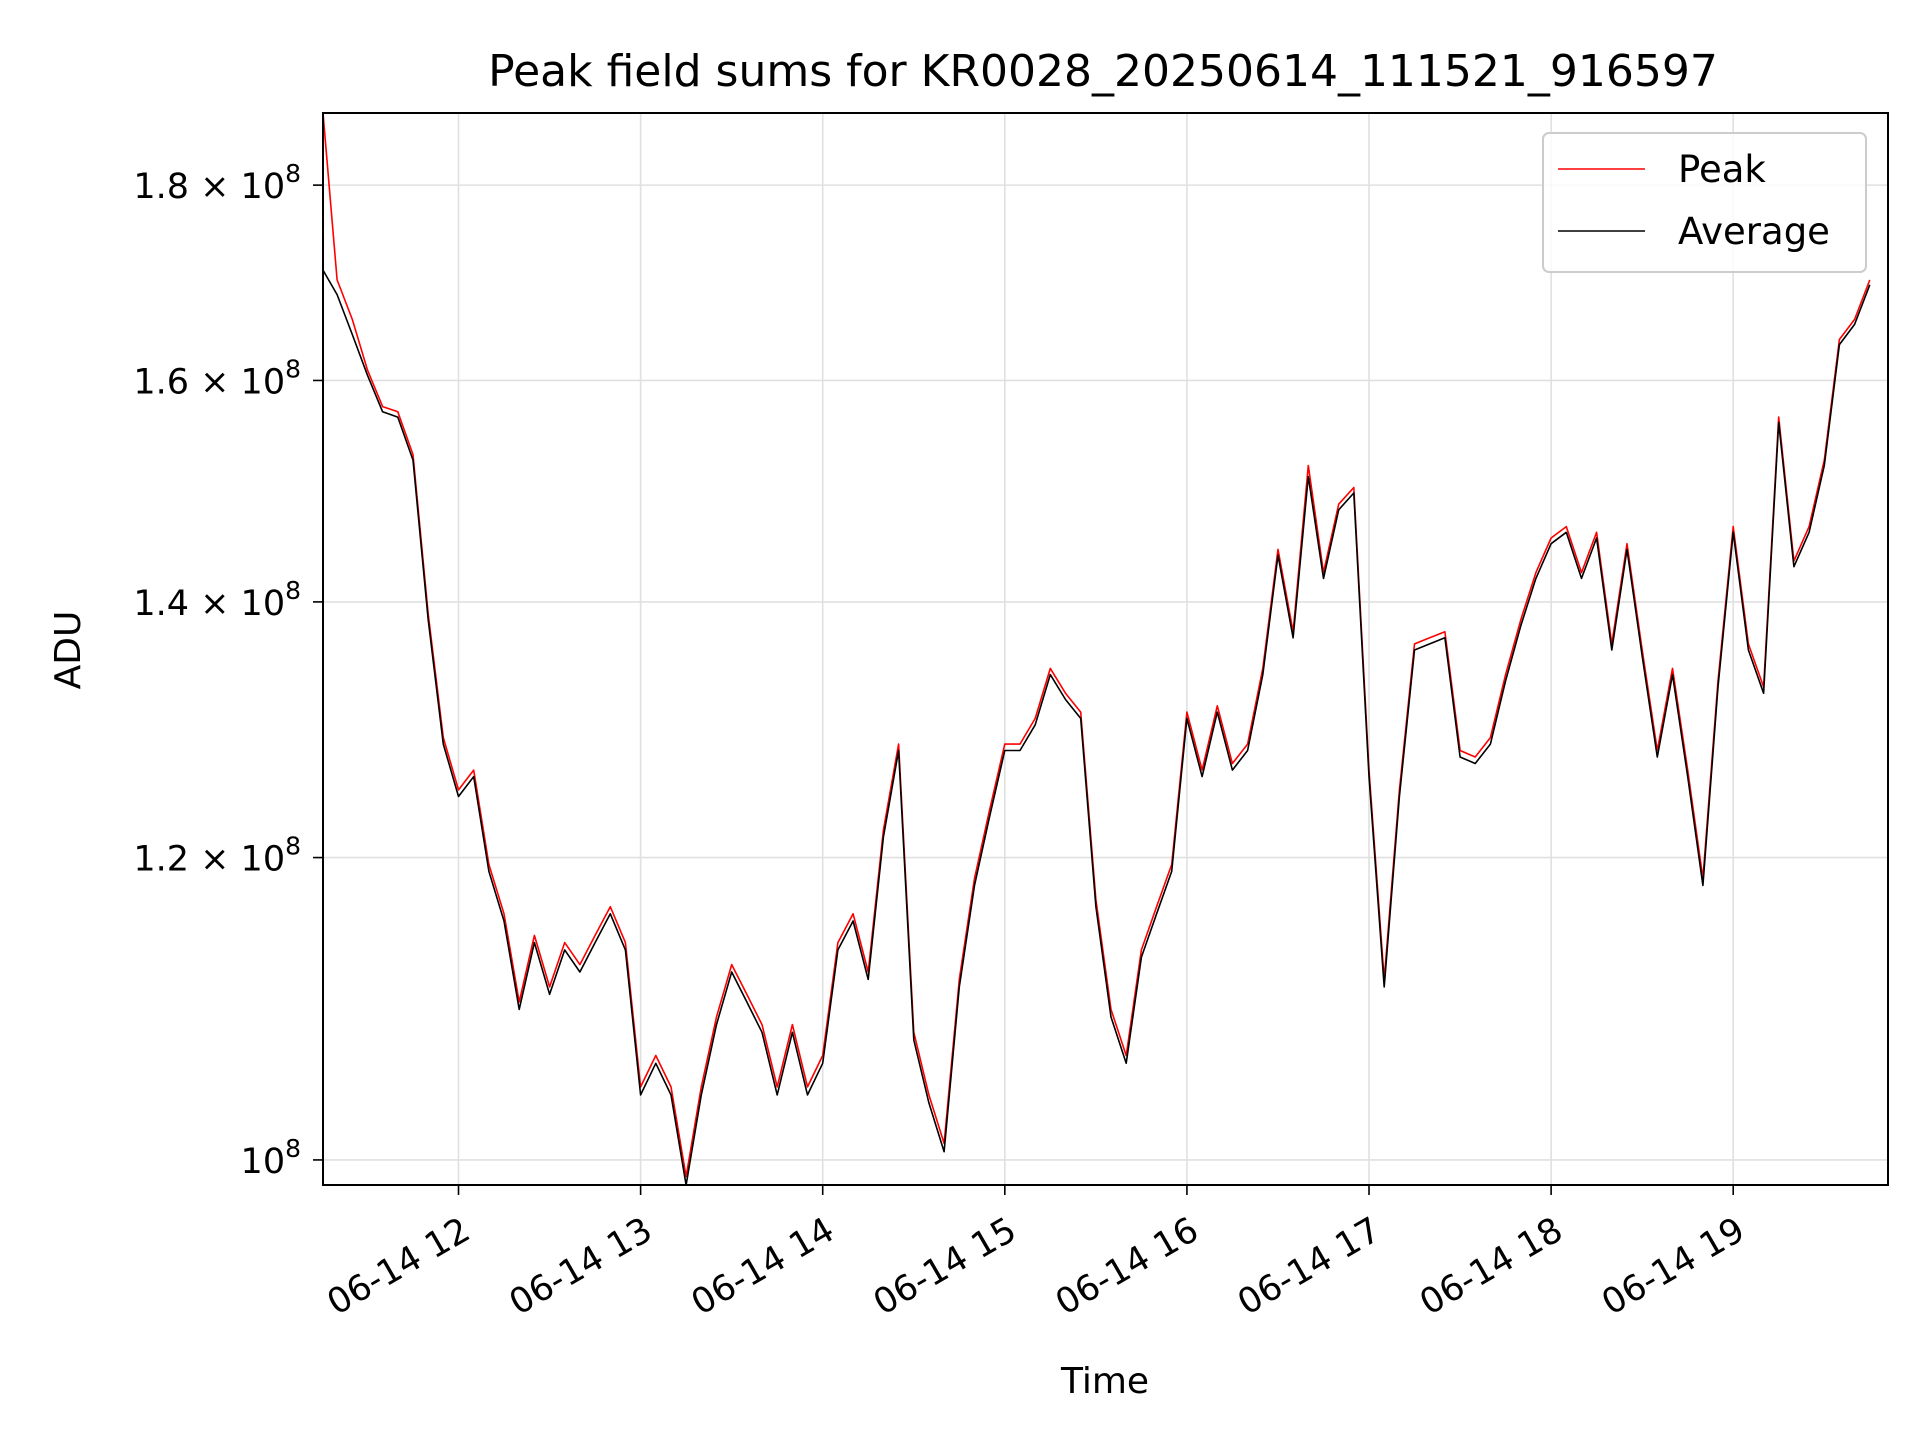 The width and height of the screenshot is (1920, 1440). What do you see at coordinates (228, 670) in the screenshot?
I see `y-axis-ticks: 108 1.2 × 108 1.4 × 108 1.6 × 108 1.8 × 108` at bounding box center [228, 670].